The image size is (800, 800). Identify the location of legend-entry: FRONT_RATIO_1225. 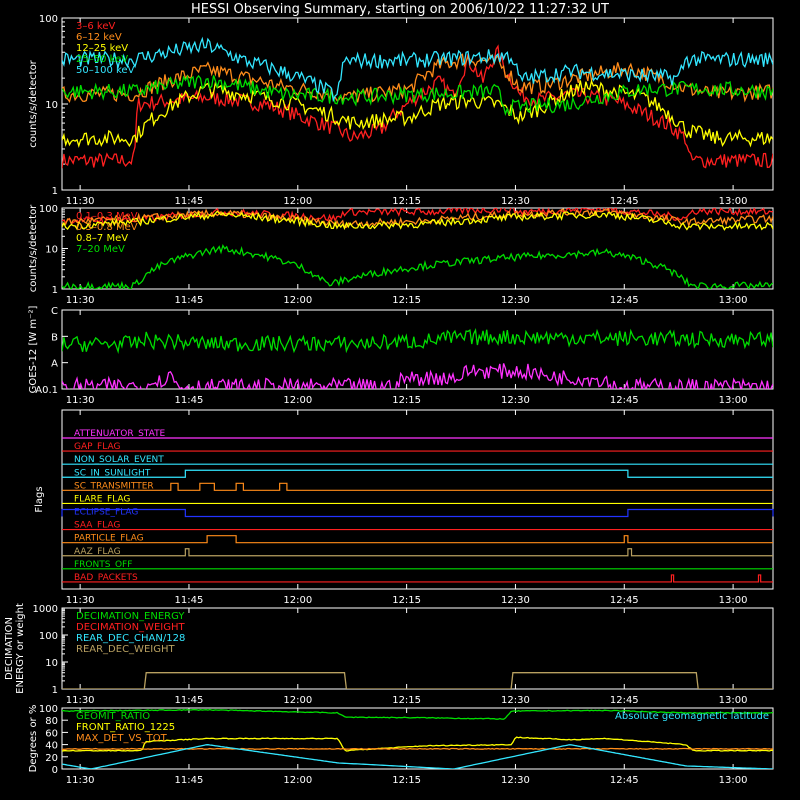
(125, 727).